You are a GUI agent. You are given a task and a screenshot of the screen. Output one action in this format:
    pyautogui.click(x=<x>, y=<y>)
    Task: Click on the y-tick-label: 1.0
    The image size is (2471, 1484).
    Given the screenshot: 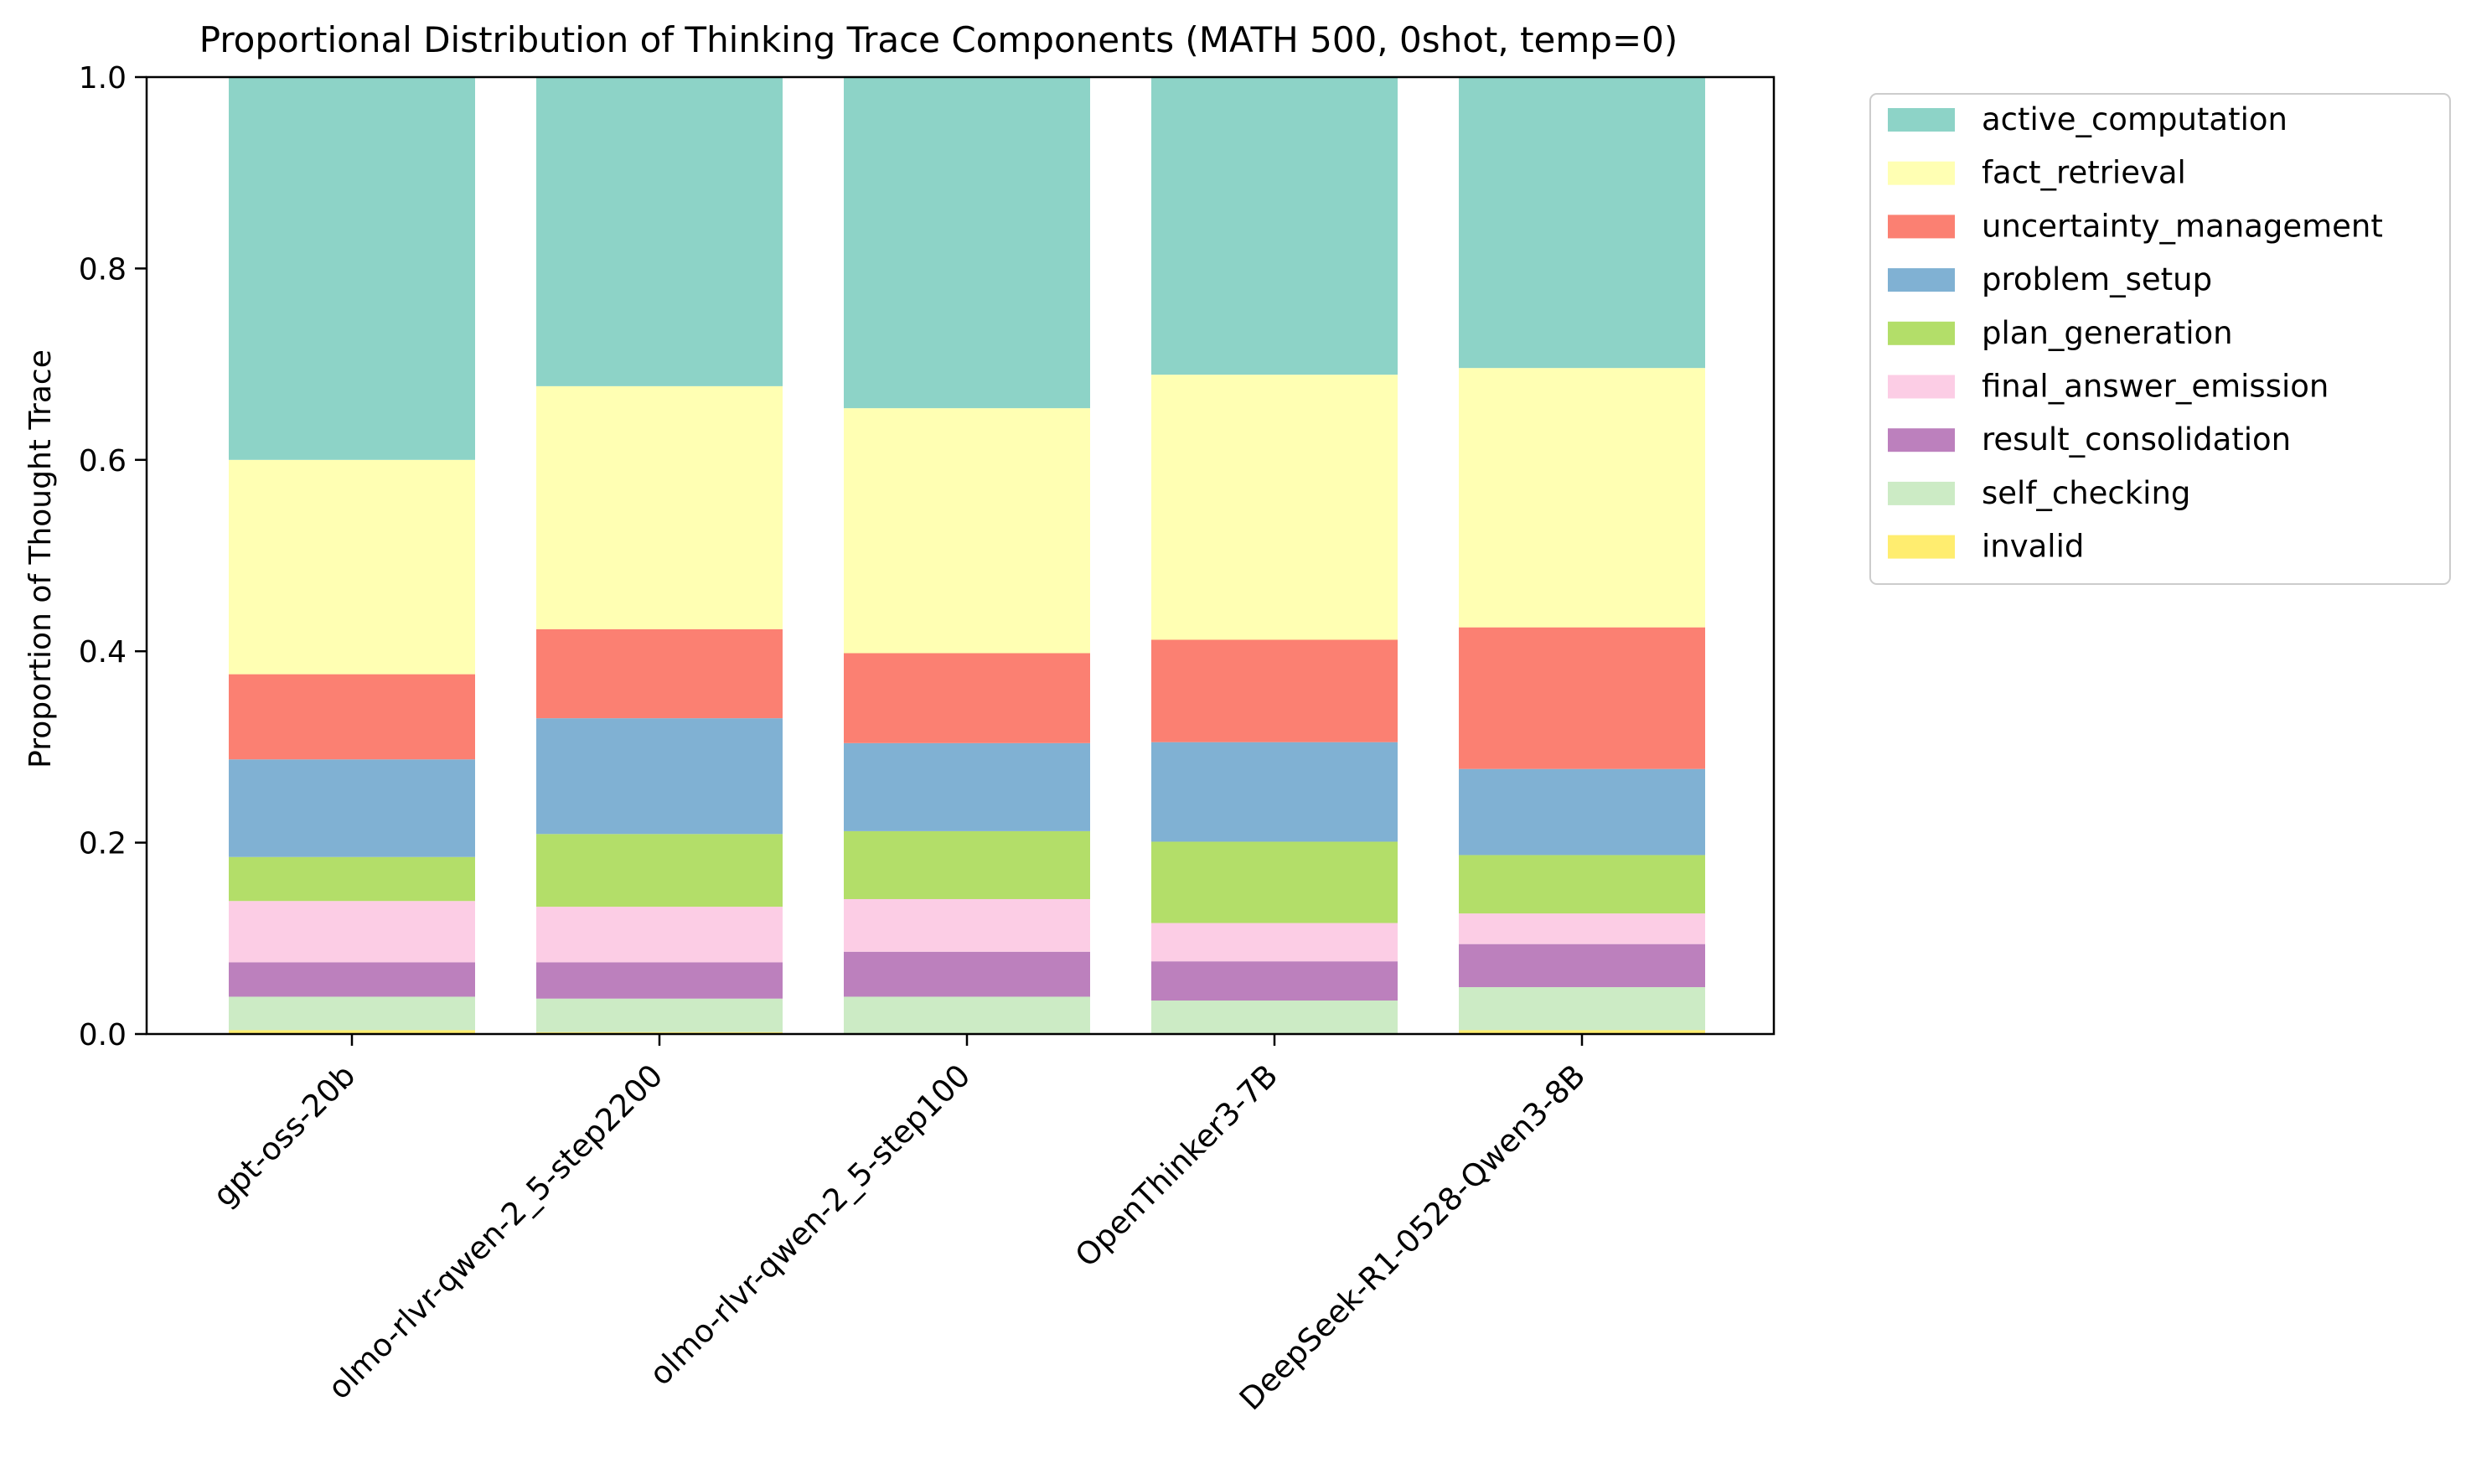 What is the action you would take?
    pyautogui.click(x=103, y=79)
    